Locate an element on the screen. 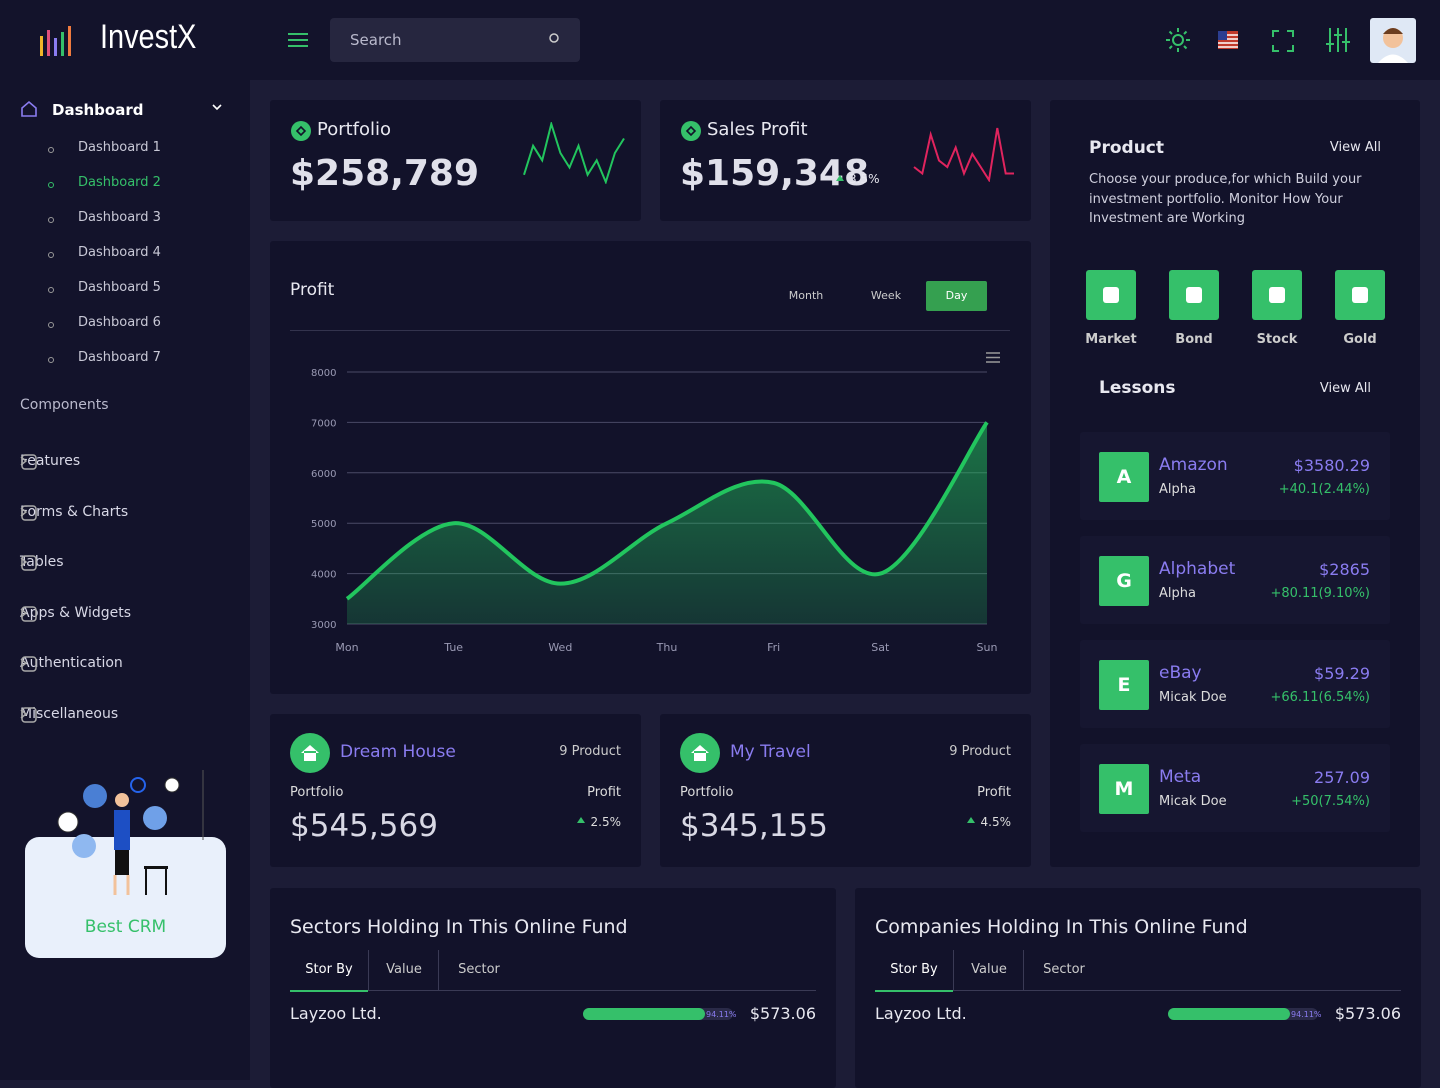 This screenshot has height=1088, width=1440. menu-item: Dashboard 4 is located at coordinates (119, 252).